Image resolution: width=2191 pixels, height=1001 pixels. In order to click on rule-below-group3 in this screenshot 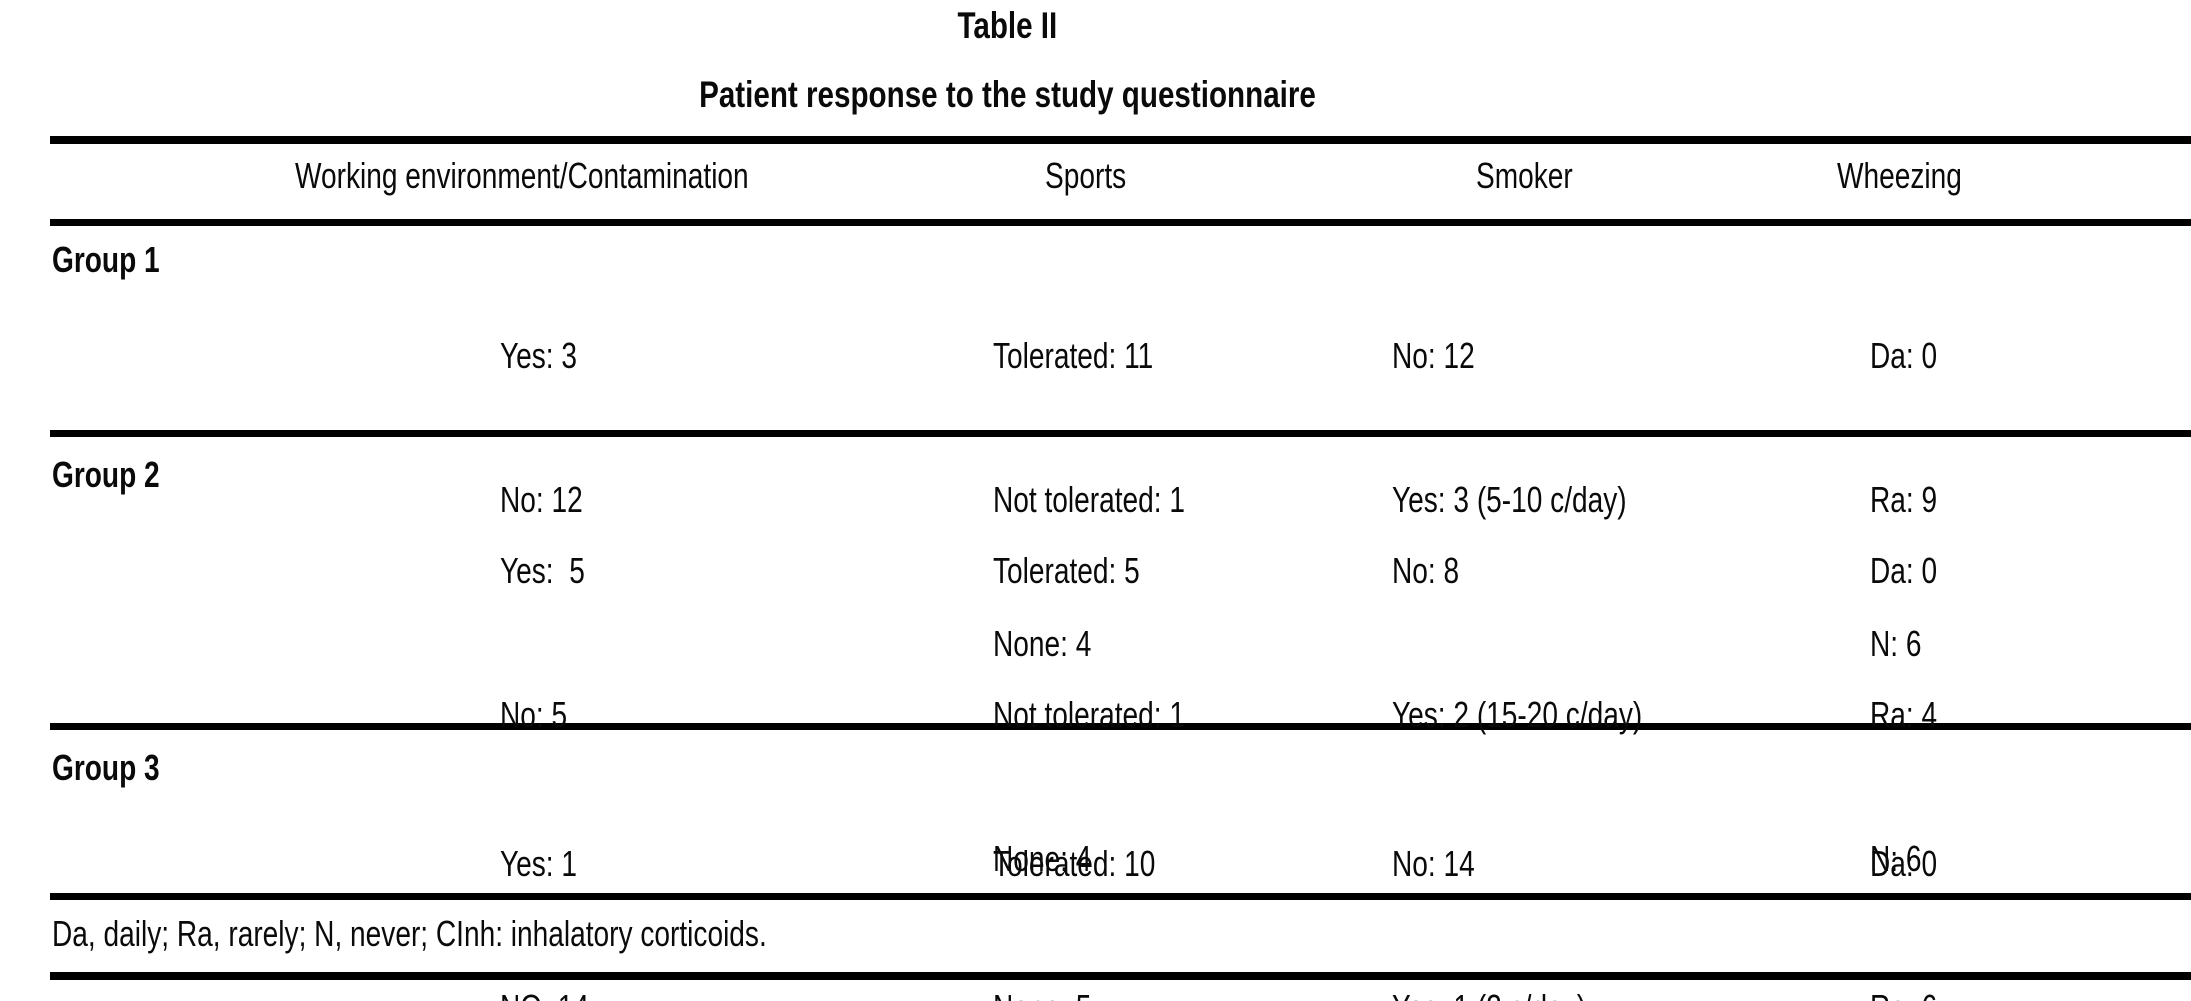, I will do `click(1120, 896)`.